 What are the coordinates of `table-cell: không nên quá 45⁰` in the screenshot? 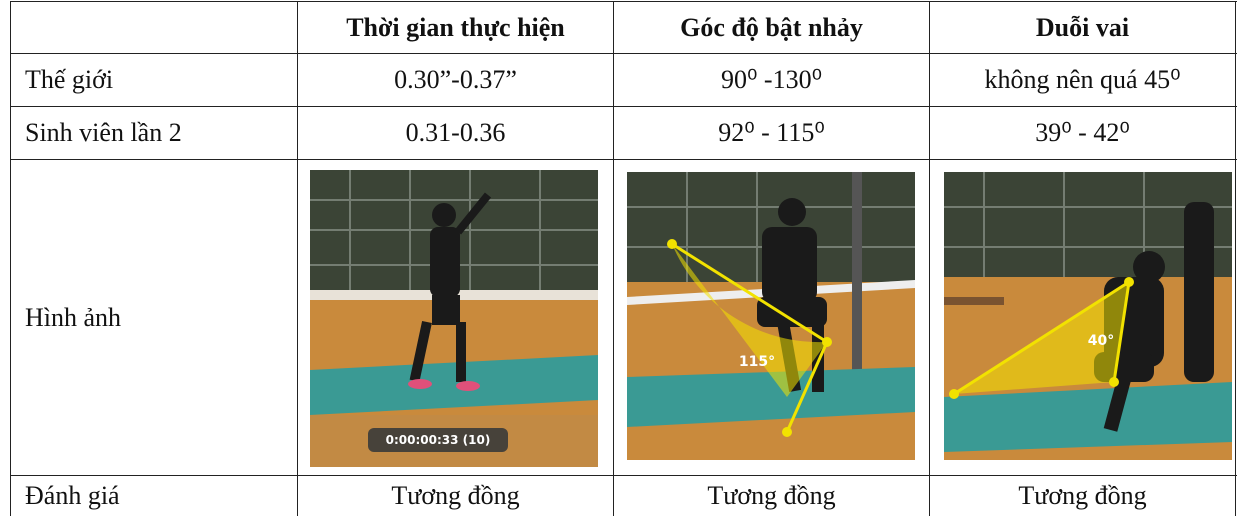 It's located at (1082, 79).